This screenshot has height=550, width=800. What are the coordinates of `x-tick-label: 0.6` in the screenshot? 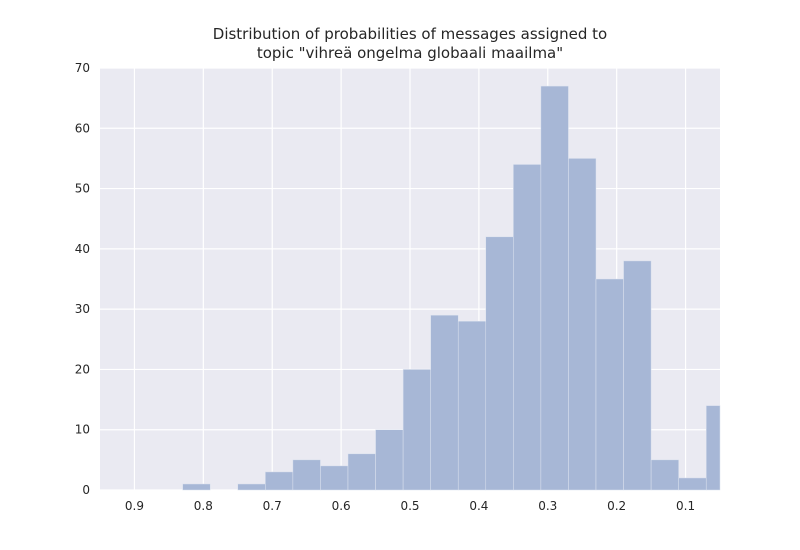 It's located at (341, 506).